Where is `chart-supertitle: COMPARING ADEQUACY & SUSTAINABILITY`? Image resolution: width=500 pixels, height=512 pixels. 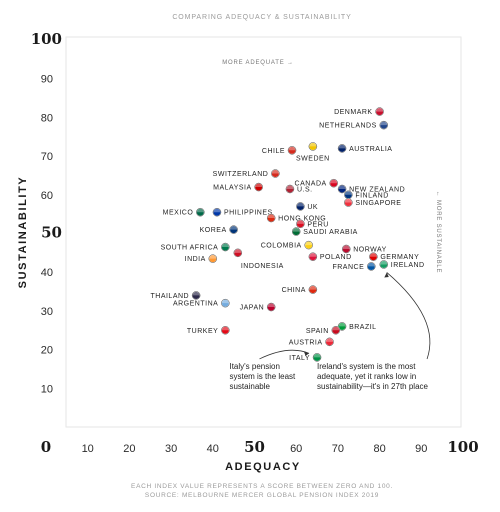 chart-supertitle: COMPARING ADEQUACY & SUSTAINABILITY is located at coordinates (261, 17).